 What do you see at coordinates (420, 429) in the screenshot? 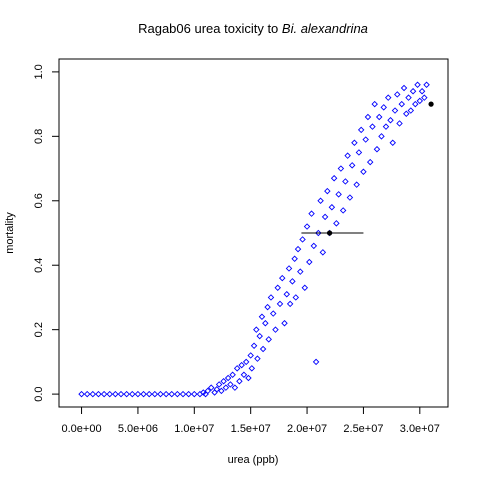
I see `x-tick-label: 3.0e+07` at bounding box center [420, 429].